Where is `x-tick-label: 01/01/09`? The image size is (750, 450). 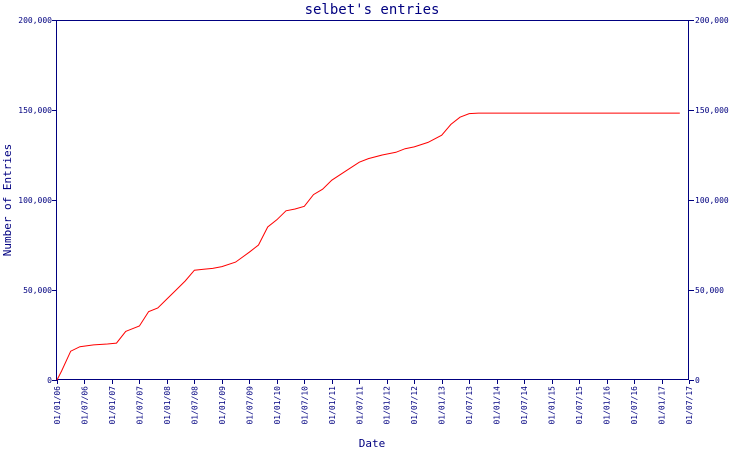 x-tick-label: 01/01/09 is located at coordinates (222, 405).